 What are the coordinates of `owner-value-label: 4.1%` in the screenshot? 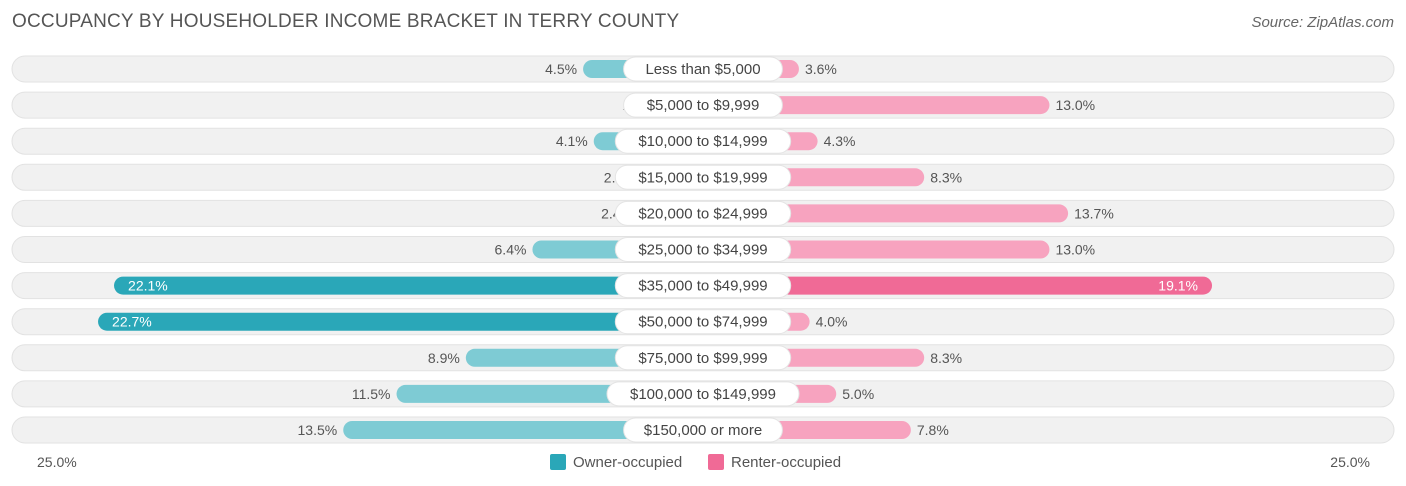 It's located at (572, 141).